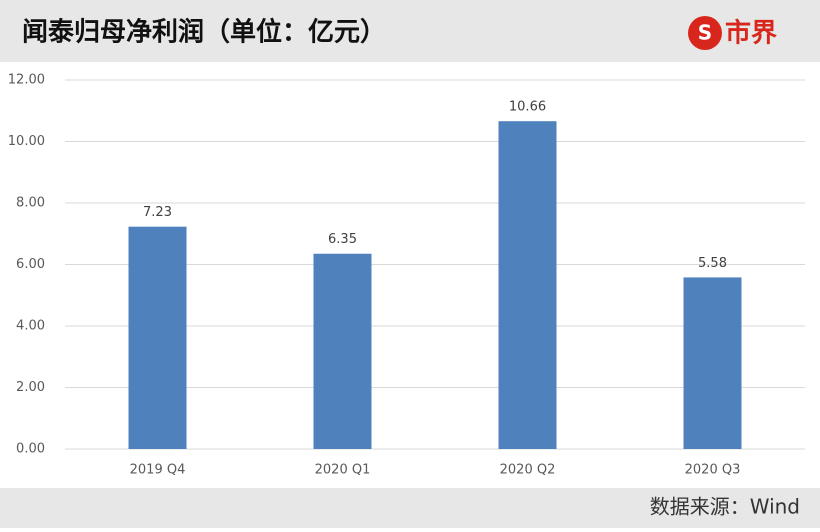  What do you see at coordinates (410, 31) in the screenshot?
I see `header-band` at bounding box center [410, 31].